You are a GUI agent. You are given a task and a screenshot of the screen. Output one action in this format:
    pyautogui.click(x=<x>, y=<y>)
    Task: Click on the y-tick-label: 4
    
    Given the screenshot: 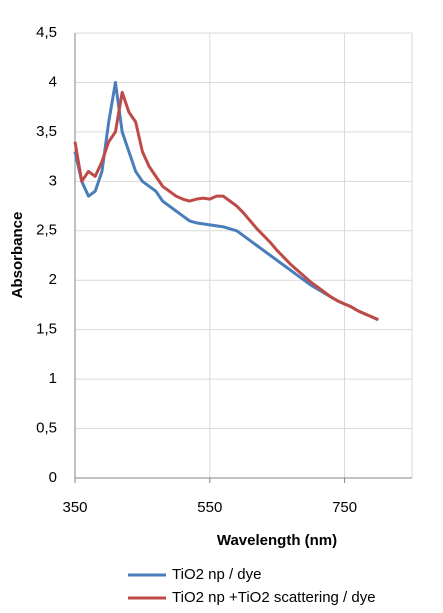 What is the action you would take?
    pyautogui.click(x=53, y=81)
    